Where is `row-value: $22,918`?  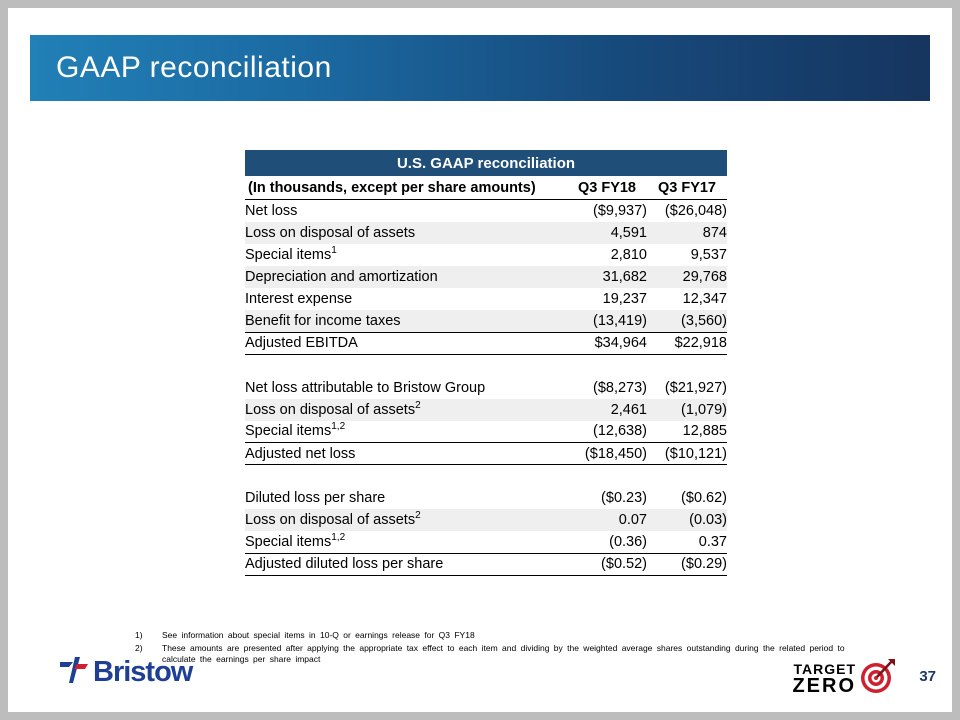
row-value: $22,918 is located at coordinates (687, 343).